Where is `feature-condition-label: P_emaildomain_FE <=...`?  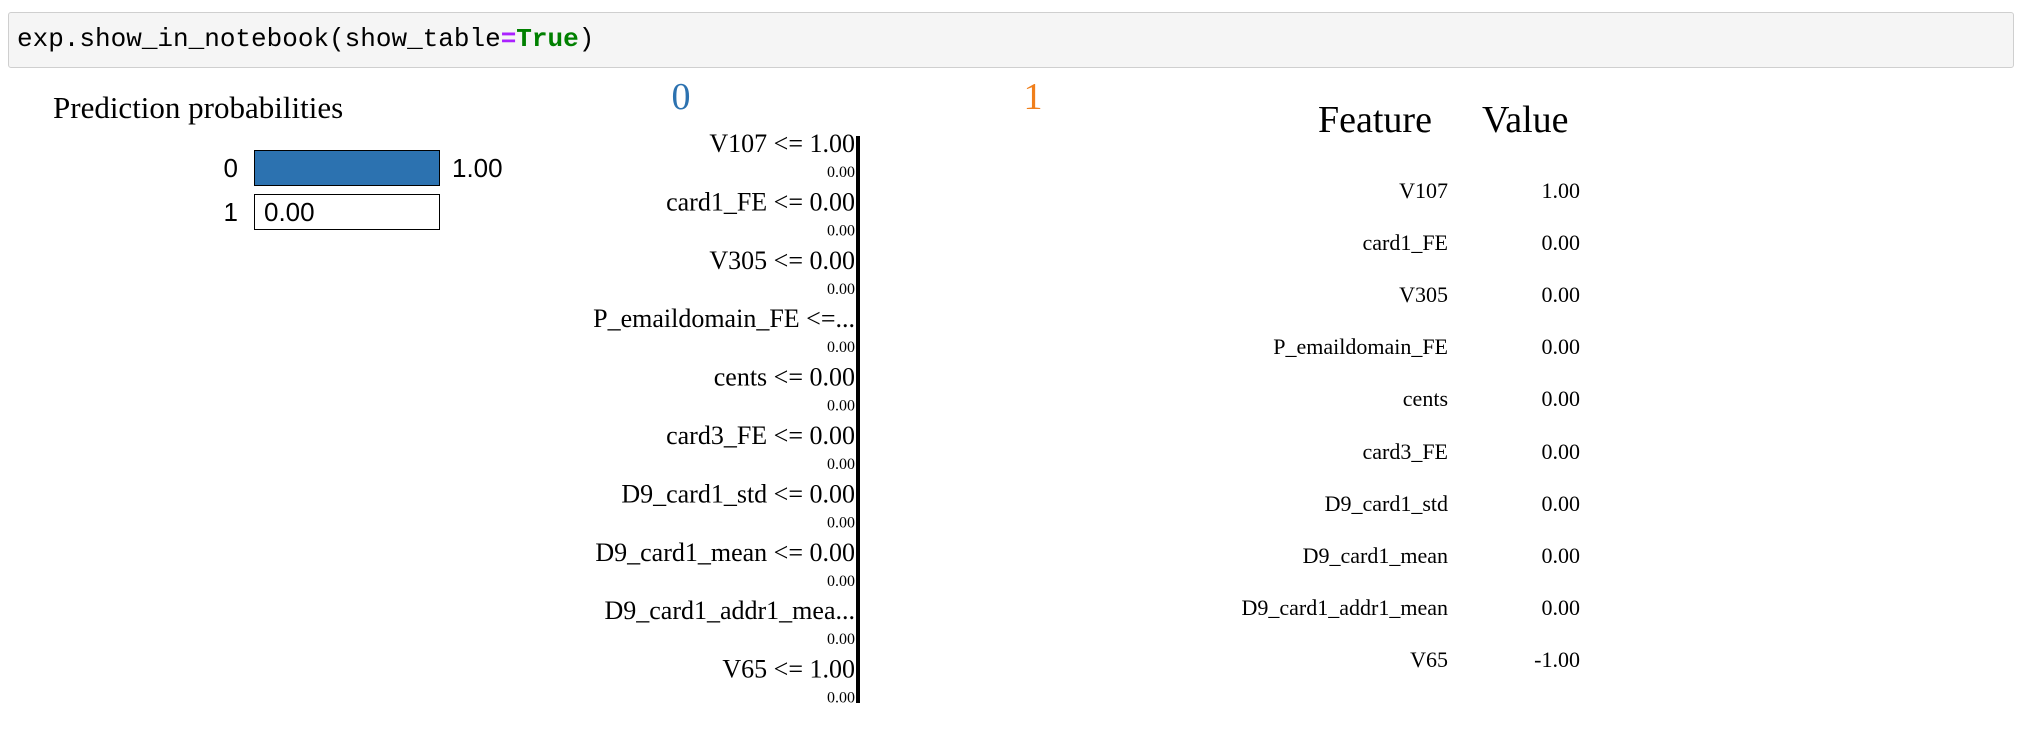 feature-condition-label: P_emaildomain_FE <=... is located at coordinates (724, 318).